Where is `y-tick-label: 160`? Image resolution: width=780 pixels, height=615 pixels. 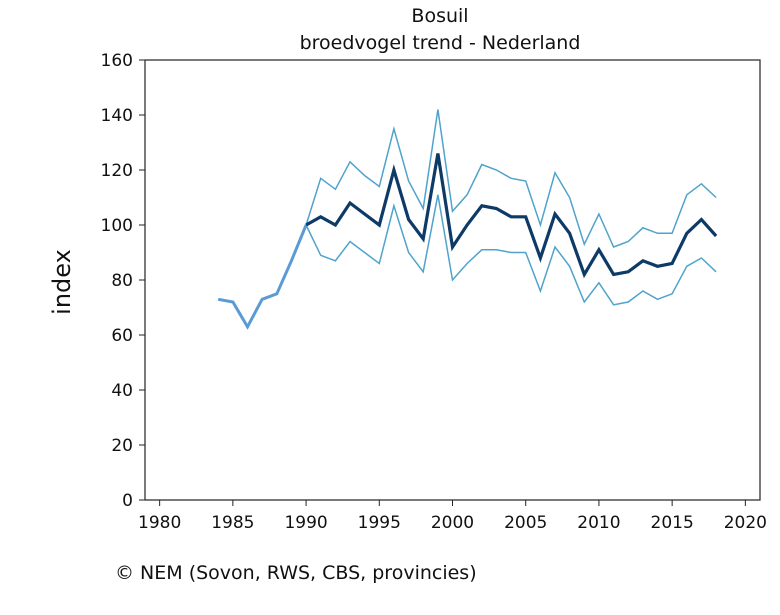
y-tick-label: 160 is located at coordinates (117, 61).